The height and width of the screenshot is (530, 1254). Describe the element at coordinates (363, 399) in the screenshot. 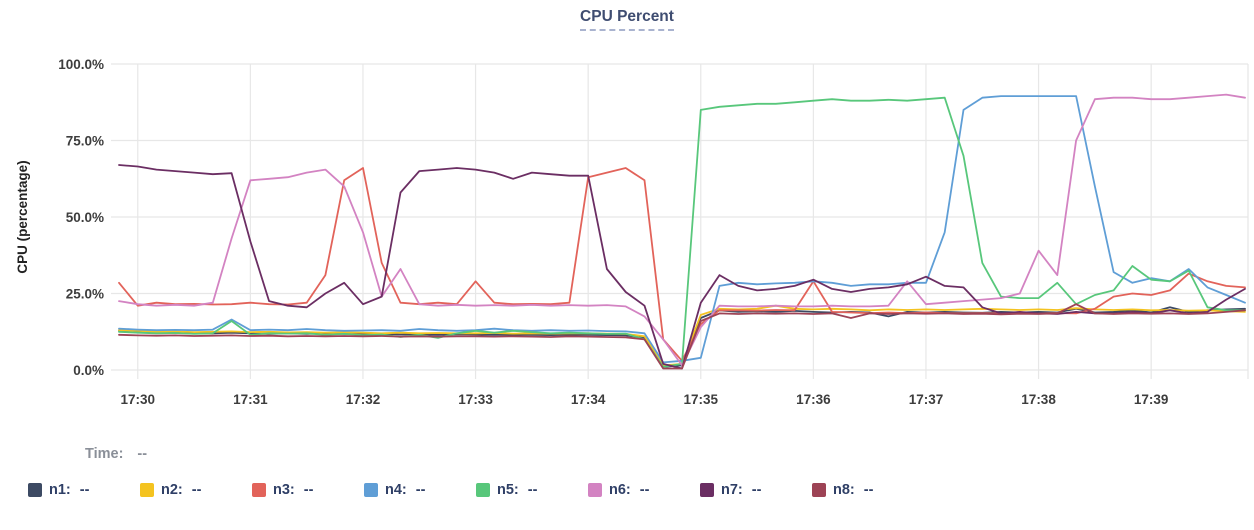

I see `x-tick-label: 17:32` at that location.